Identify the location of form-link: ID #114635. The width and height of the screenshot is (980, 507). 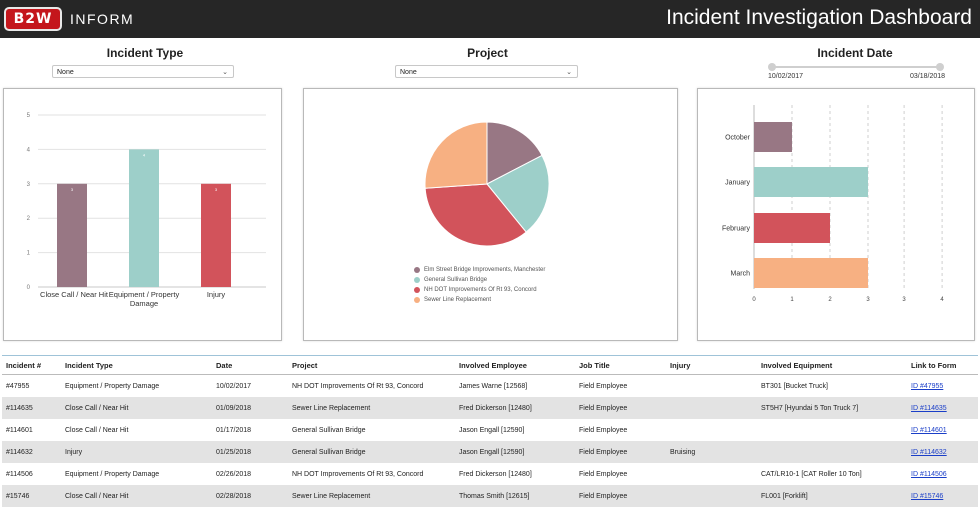
(929, 408).